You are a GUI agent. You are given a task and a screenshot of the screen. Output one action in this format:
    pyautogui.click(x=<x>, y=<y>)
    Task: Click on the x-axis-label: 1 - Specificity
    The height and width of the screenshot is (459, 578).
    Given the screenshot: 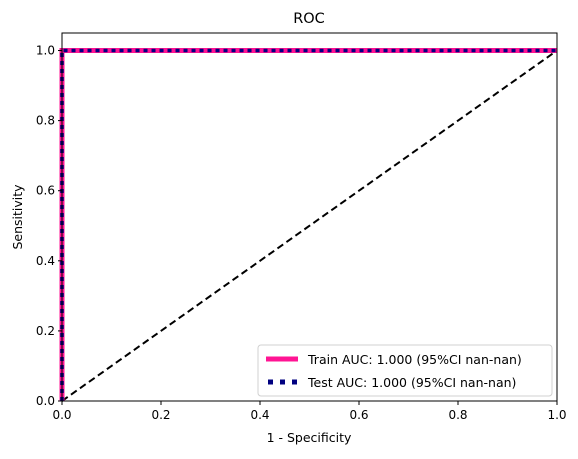 What is the action you would take?
    pyautogui.click(x=309, y=437)
    